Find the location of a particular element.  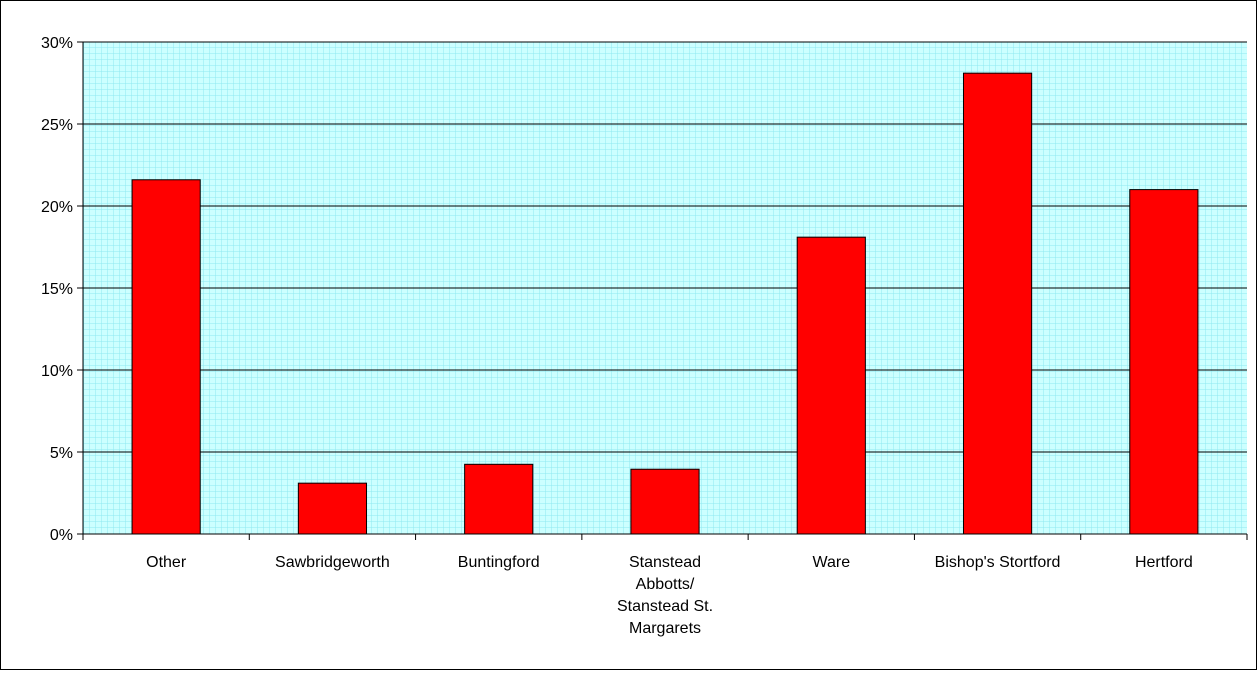

x-category-label-line: Ware is located at coordinates (831, 562).